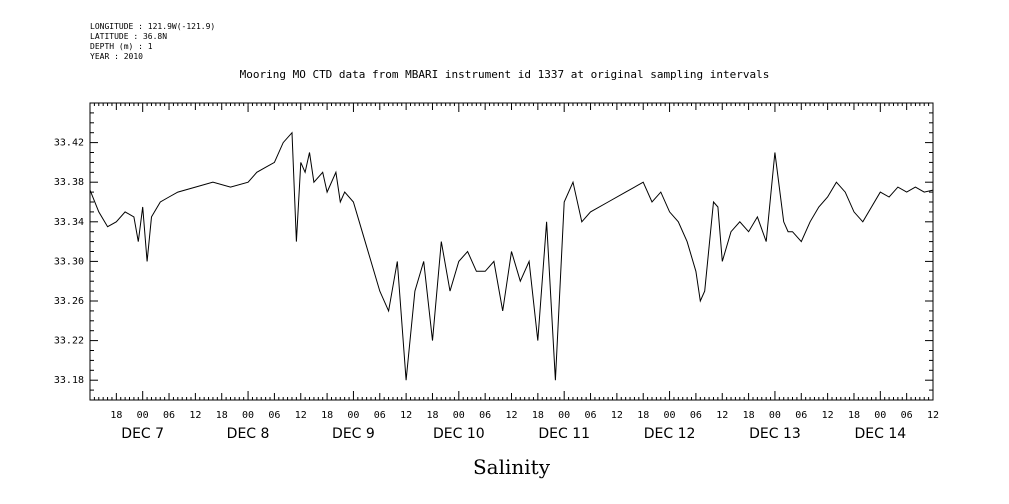 The width and height of the screenshot is (1009, 504). I want to click on y-tick-label: 33.18, so click(69, 380).